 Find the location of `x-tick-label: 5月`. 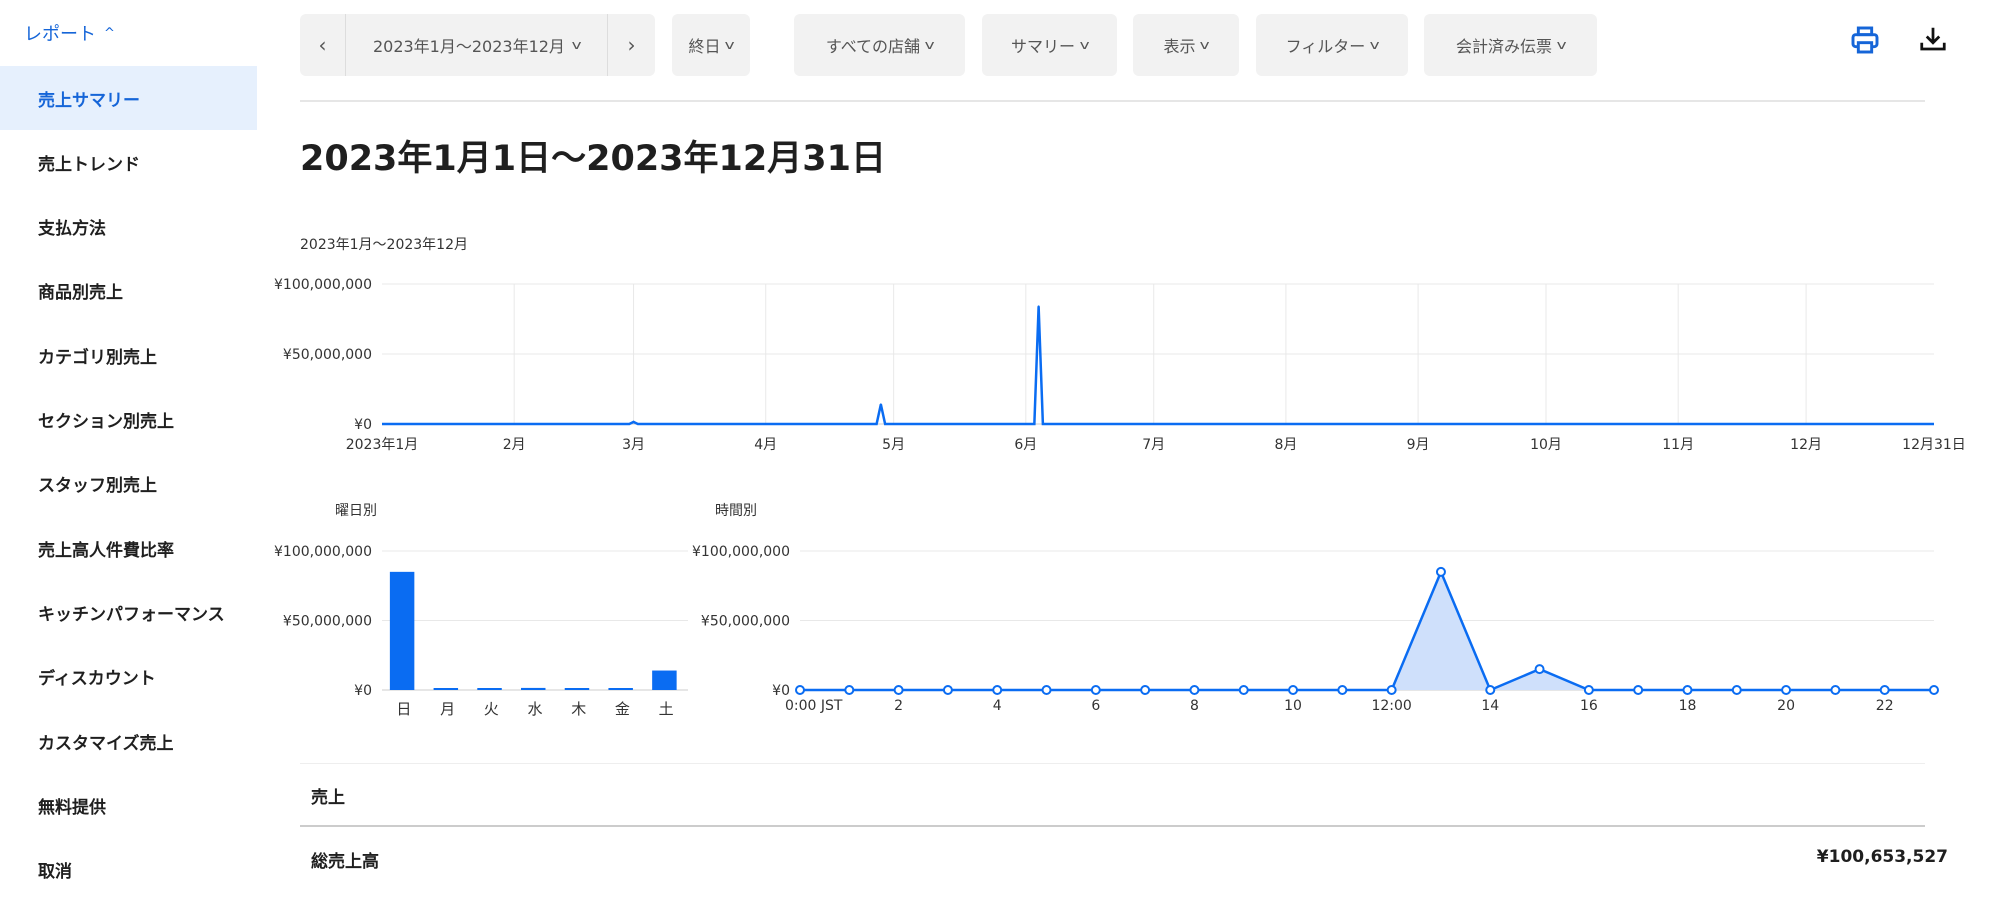

x-tick-label: 5月 is located at coordinates (893, 445).